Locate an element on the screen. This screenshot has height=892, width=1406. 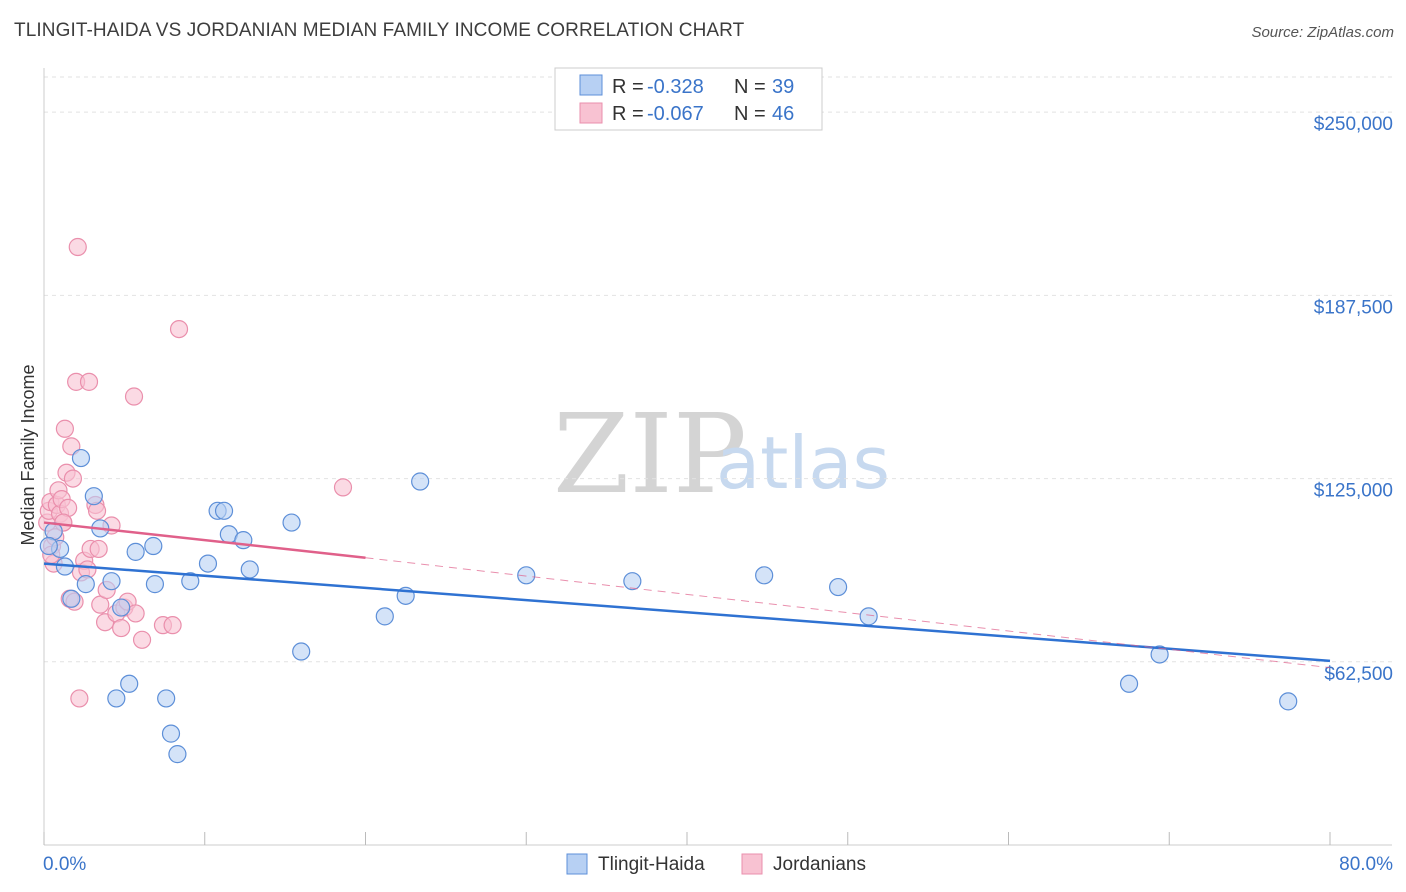
x-tick-label-min: 0.0% is located at coordinates (64, 864).